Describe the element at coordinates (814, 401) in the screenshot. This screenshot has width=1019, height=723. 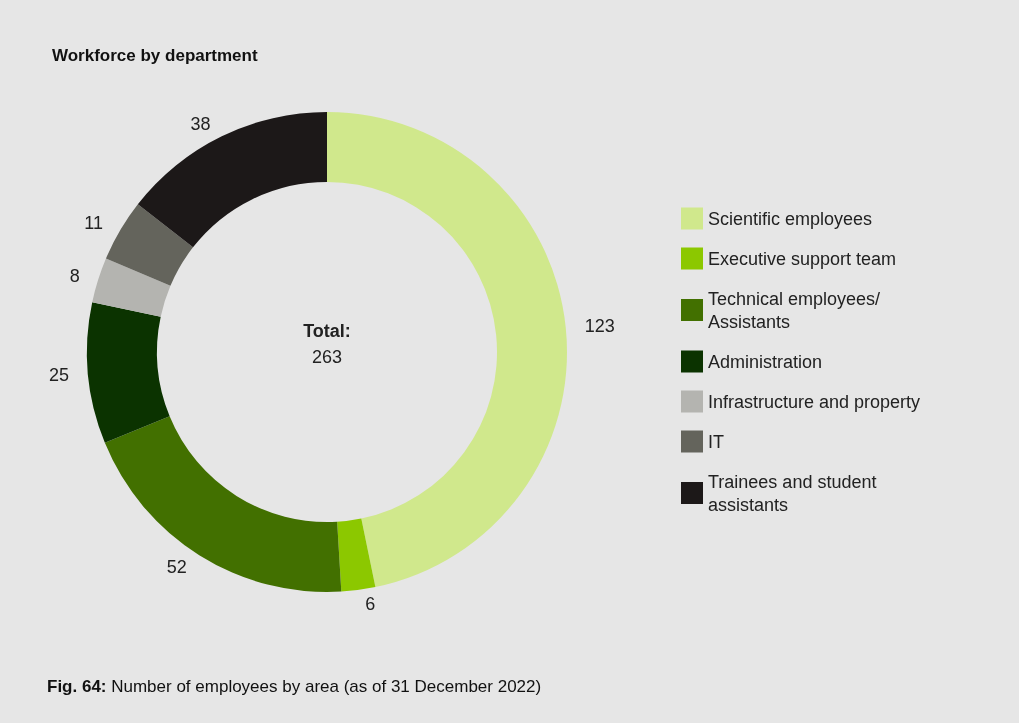
I see `legend-label: Infrastructure and property` at that location.